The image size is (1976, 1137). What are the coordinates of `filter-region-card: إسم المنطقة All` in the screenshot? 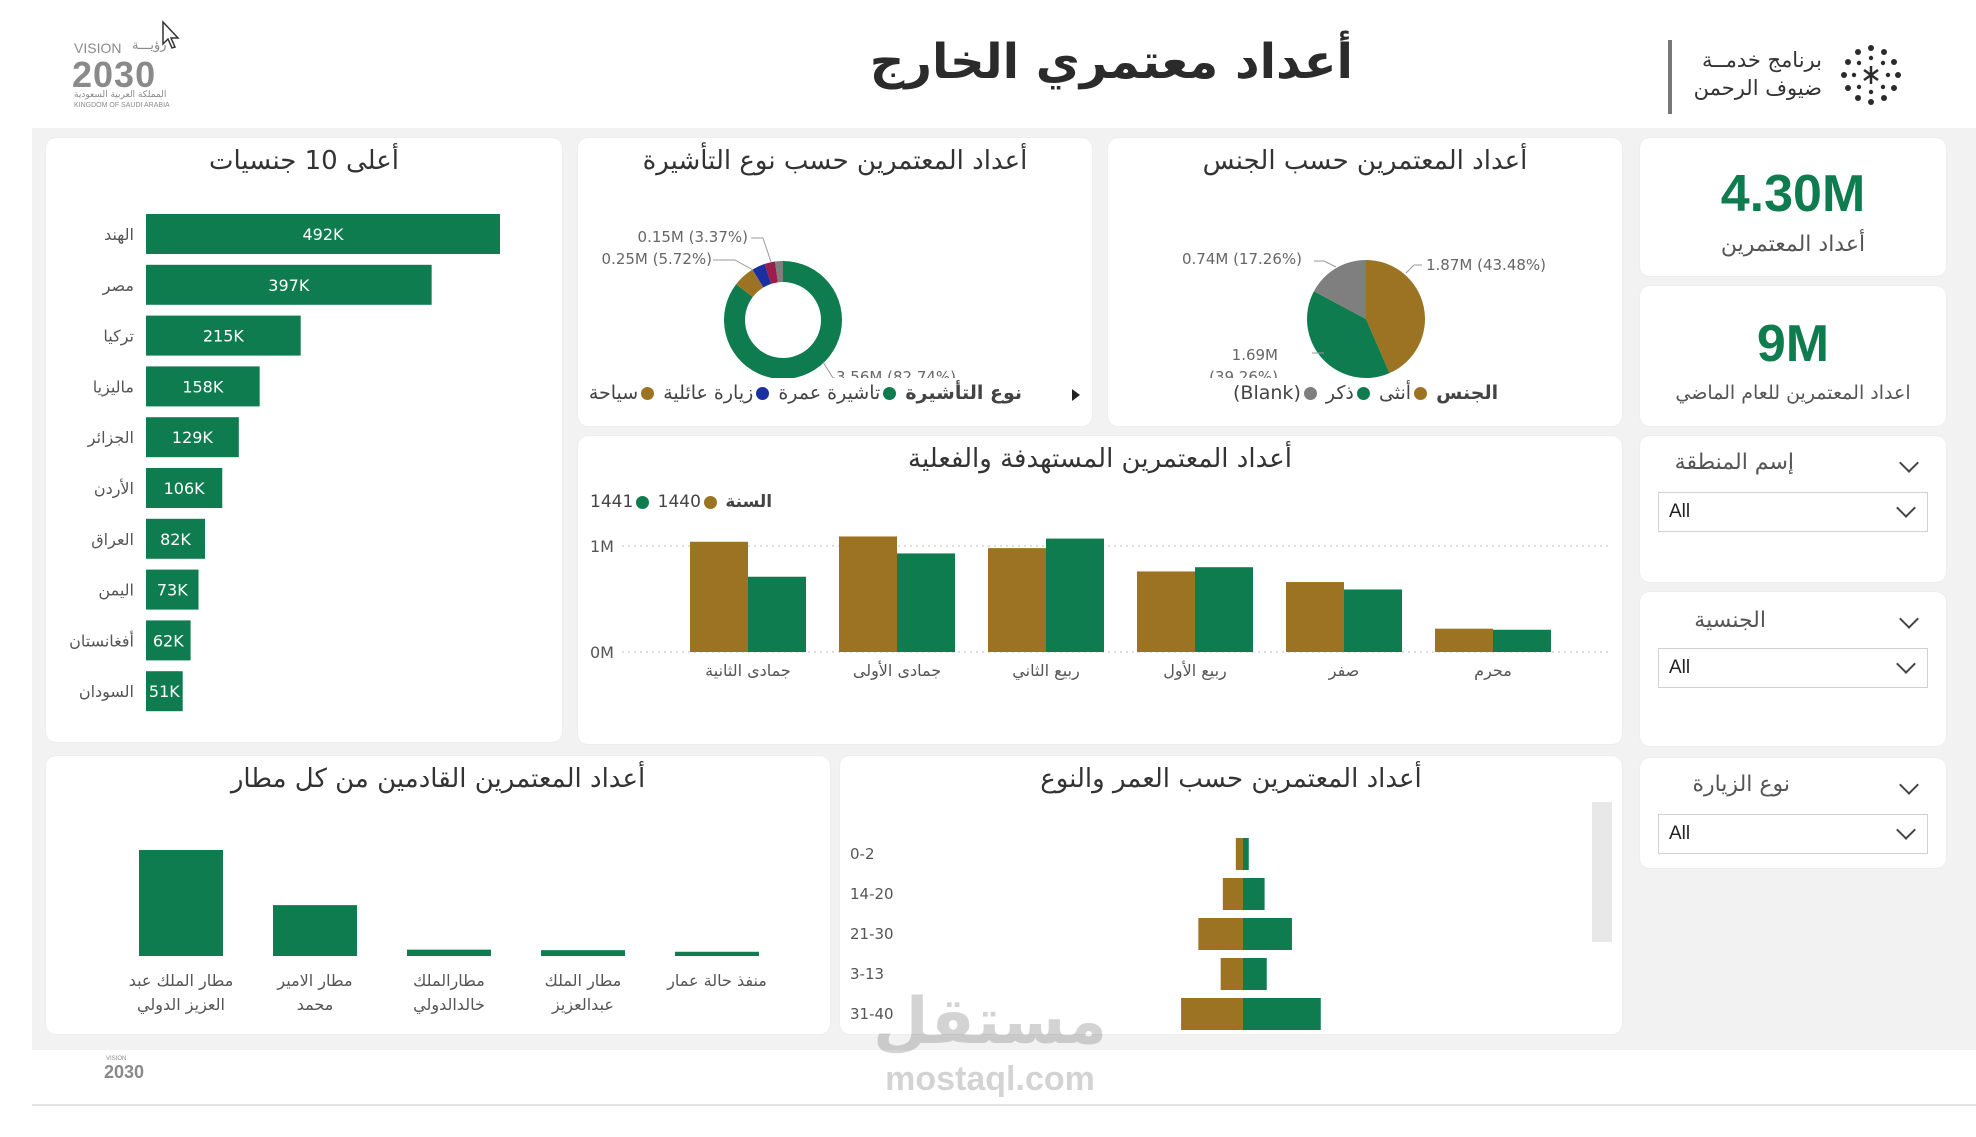 It's located at (1793, 509).